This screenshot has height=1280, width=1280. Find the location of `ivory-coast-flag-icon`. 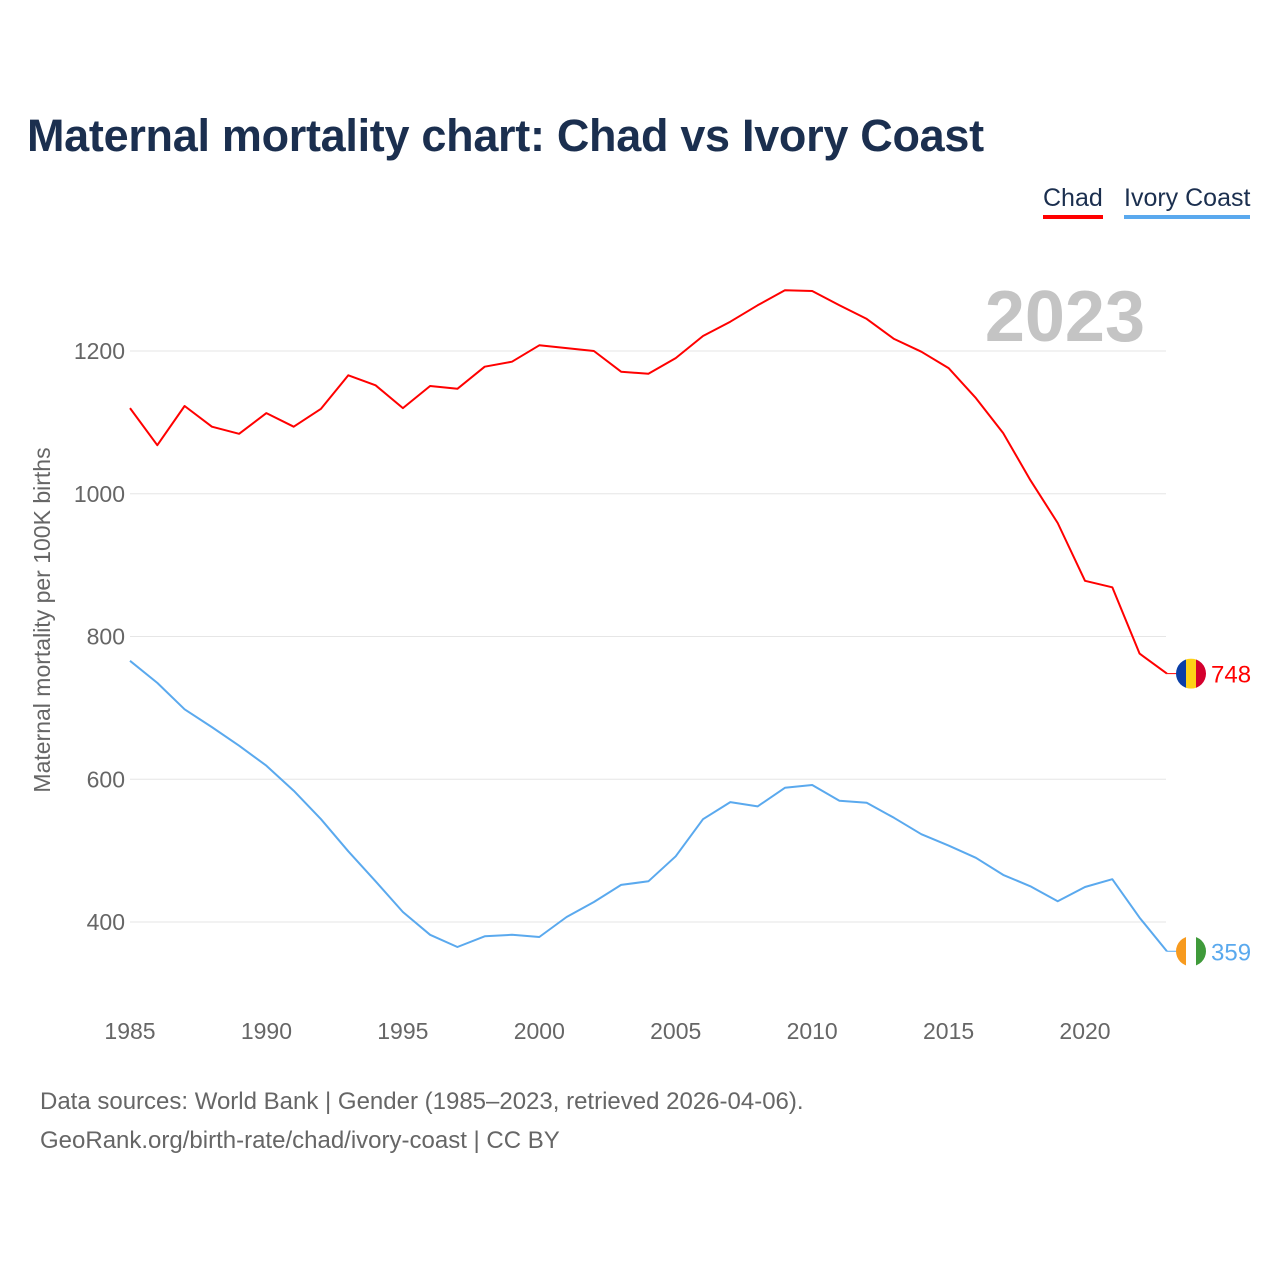

ivory-coast-flag-icon is located at coordinates (1191, 951).